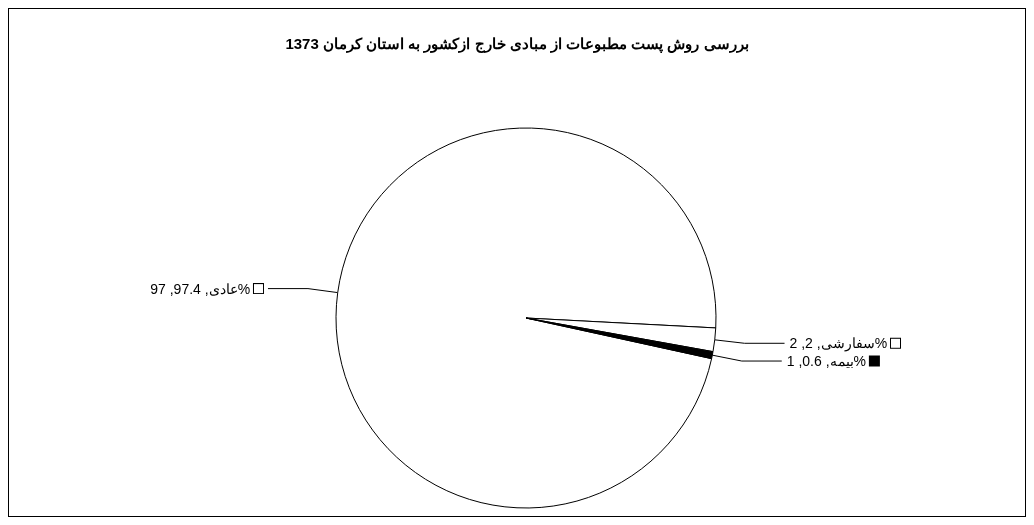 The image size is (1034, 525). I want to click on legend-label: بیمه, 0.6, 1%, so click(826, 361).